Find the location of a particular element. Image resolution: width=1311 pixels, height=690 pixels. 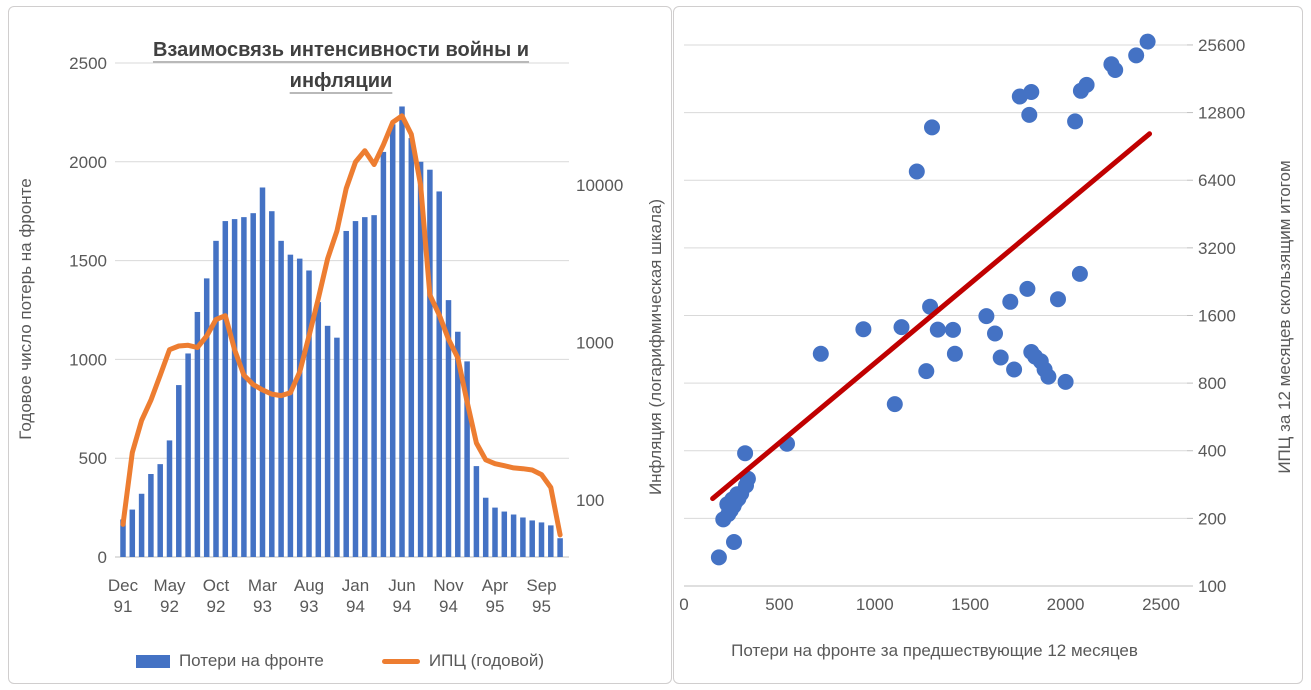

left-y-tick-label: 2500 is located at coordinates (88, 63).